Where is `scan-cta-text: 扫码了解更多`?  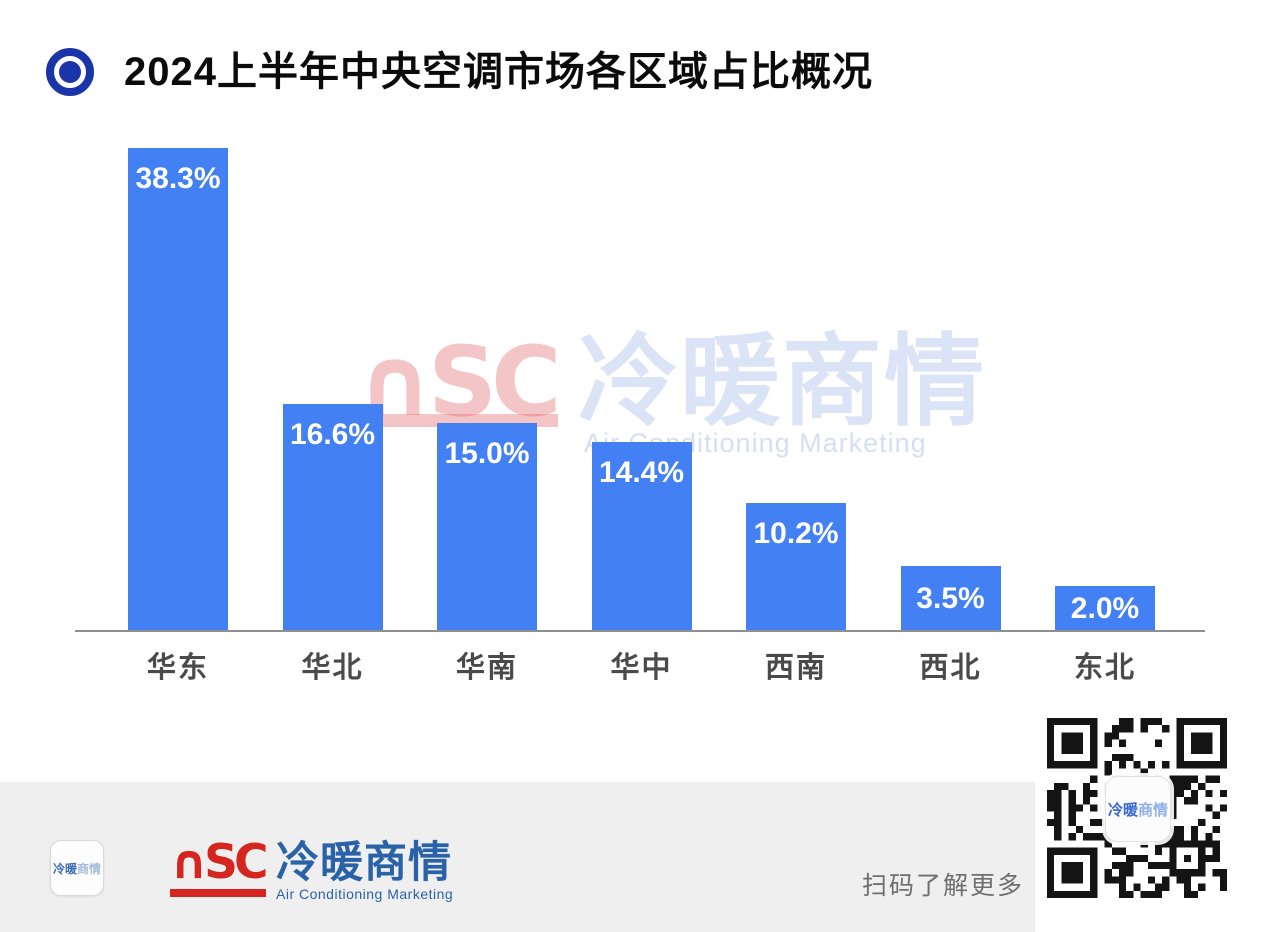 scan-cta-text: 扫码了解更多 is located at coordinates (943, 886).